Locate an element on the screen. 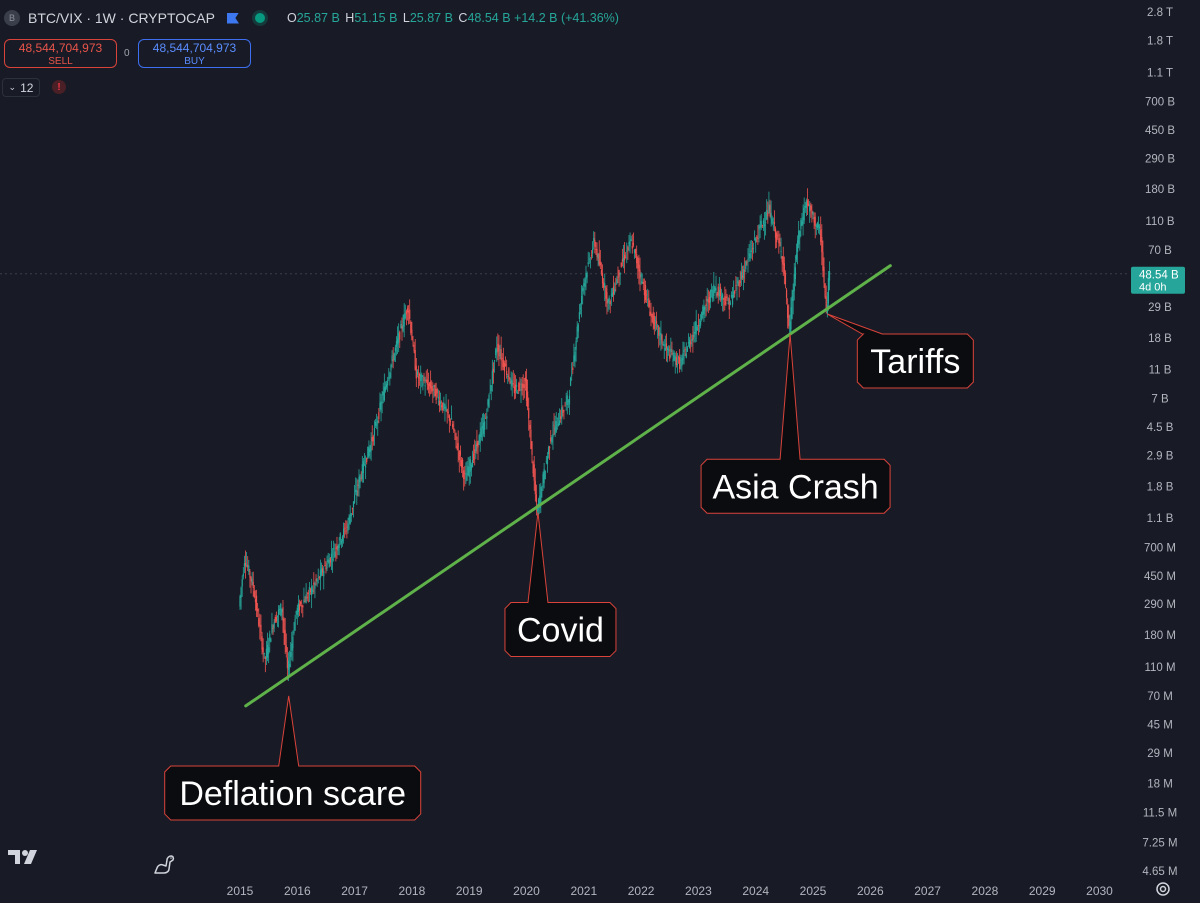 The height and width of the screenshot is (903, 1200). sell-button: 48,544,704,973 SELL is located at coordinates (60, 53).